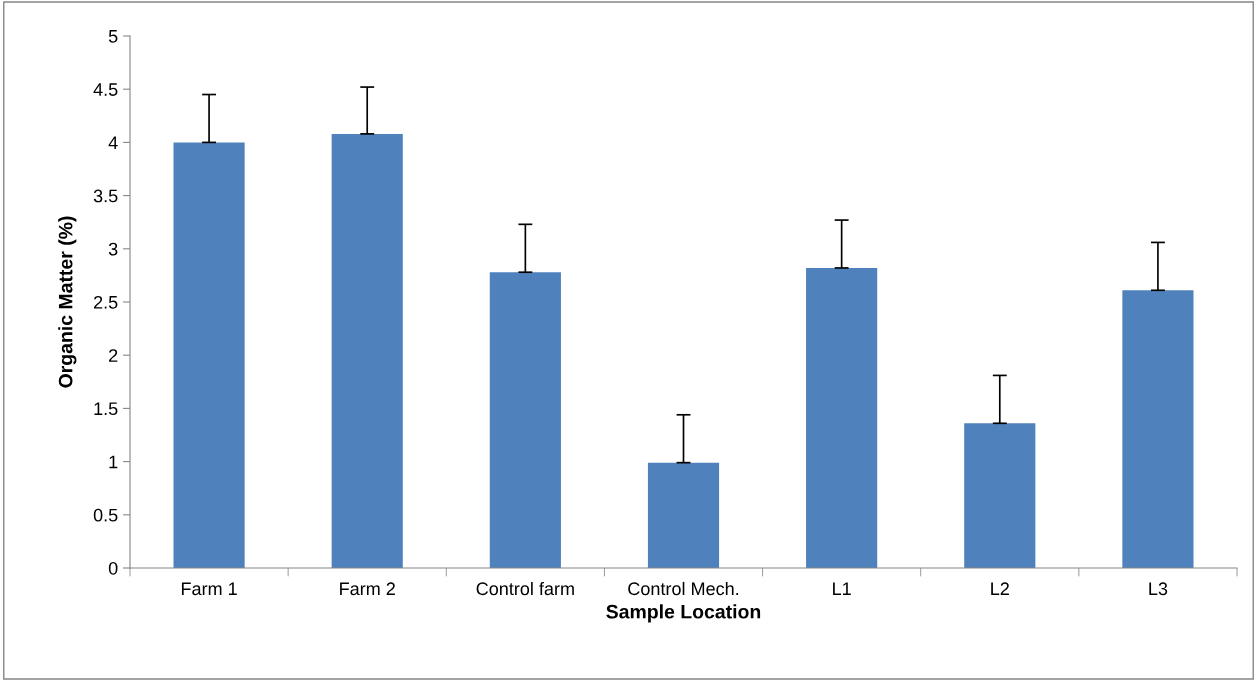  Describe the element at coordinates (683, 613) in the screenshot. I see `x-axis-title: Sample Location` at that location.